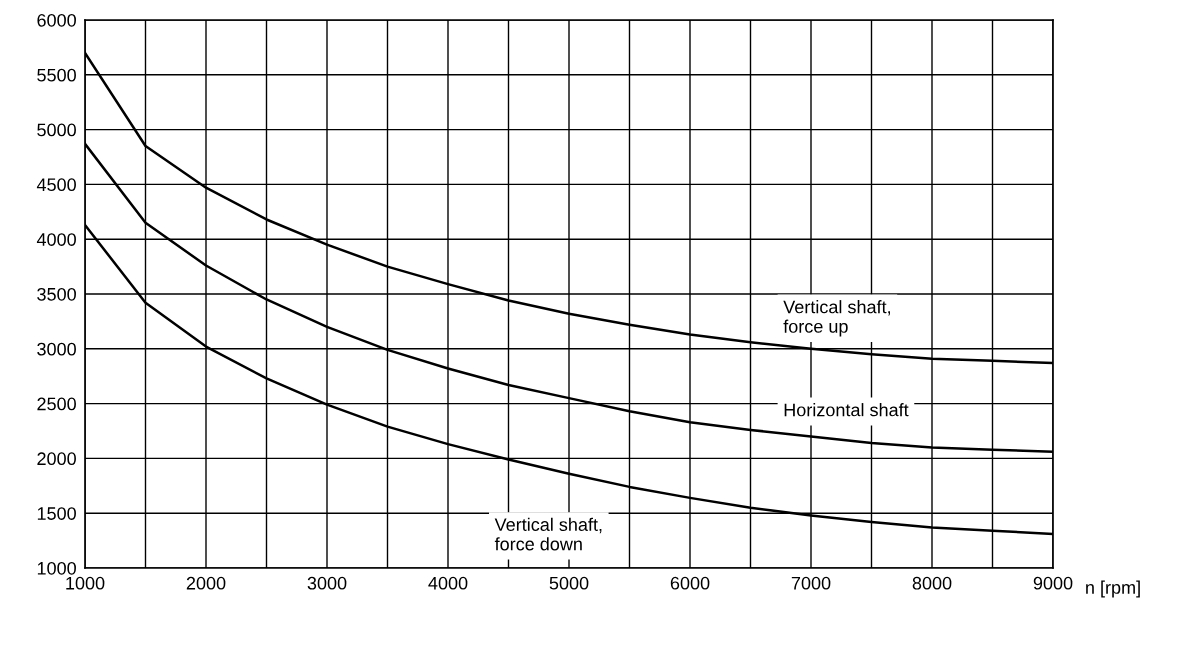 This screenshot has width=1194, height=664. What do you see at coordinates (56, 404) in the screenshot?
I see `y-tick-label: 2500` at bounding box center [56, 404].